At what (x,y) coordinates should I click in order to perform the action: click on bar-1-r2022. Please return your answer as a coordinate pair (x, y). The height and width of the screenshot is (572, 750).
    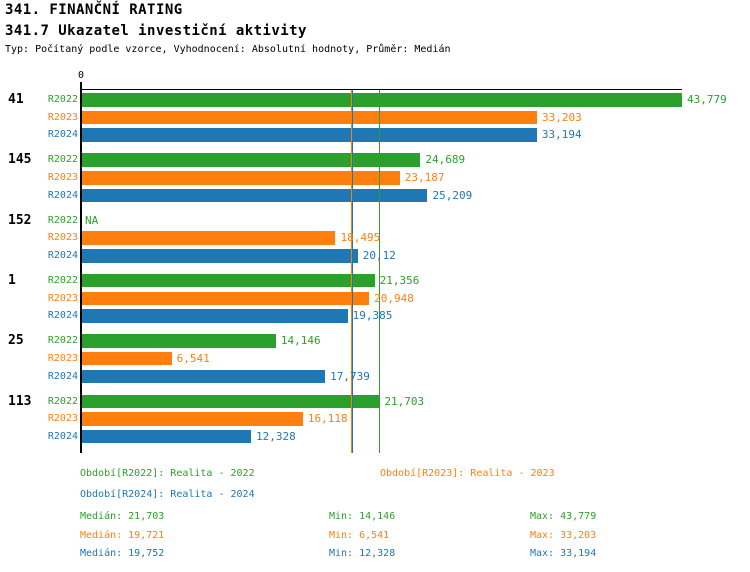
    Looking at the image, I should click on (228, 280).